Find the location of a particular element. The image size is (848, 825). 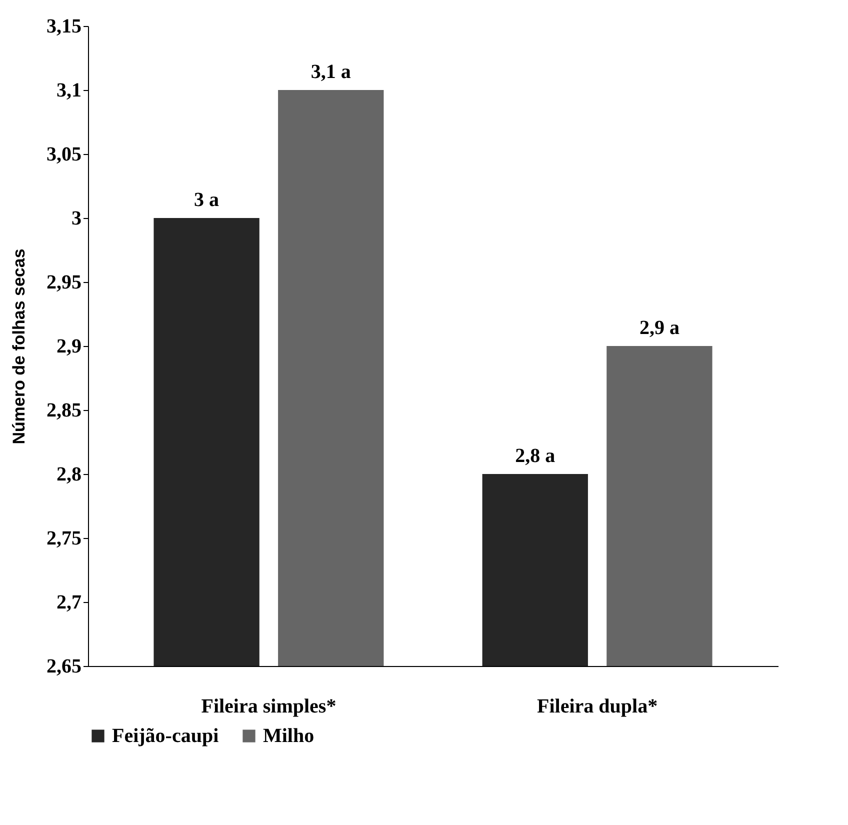

y-tick-label: 3,05 is located at coordinates (64, 155).